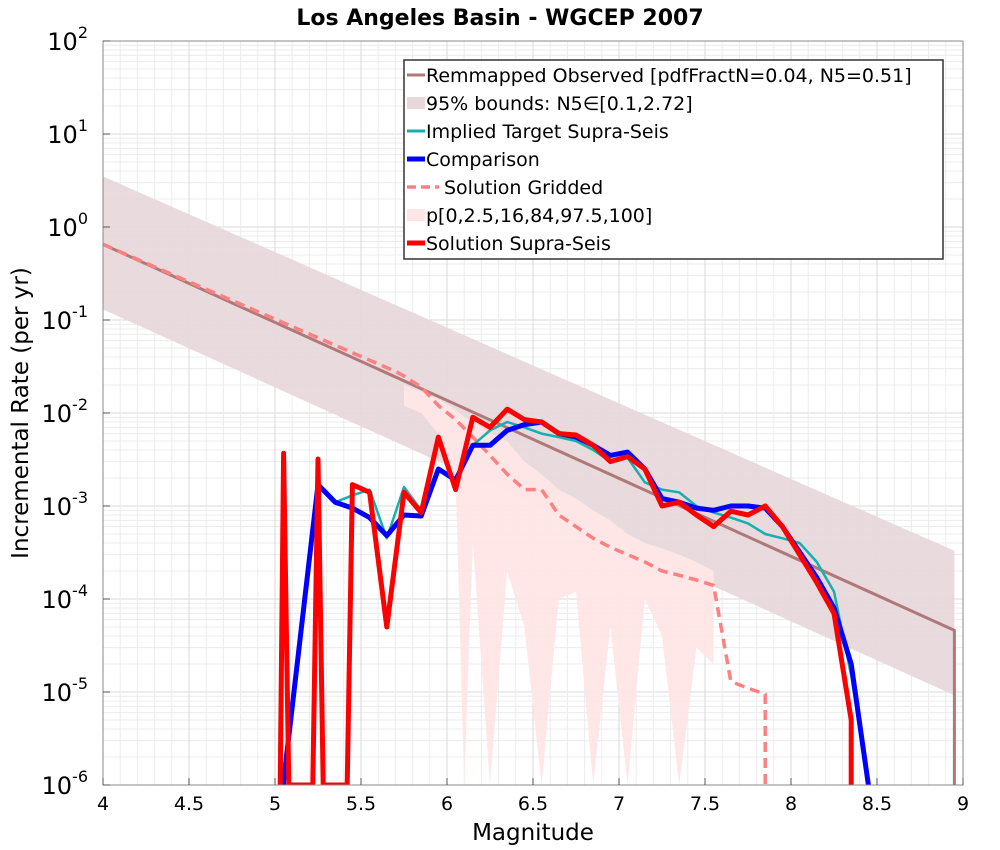 Image resolution: width=1000 pixels, height=850 pixels. Describe the element at coordinates (67, 132) in the screenshot. I see `y-tick-label: 10¹` at that location.